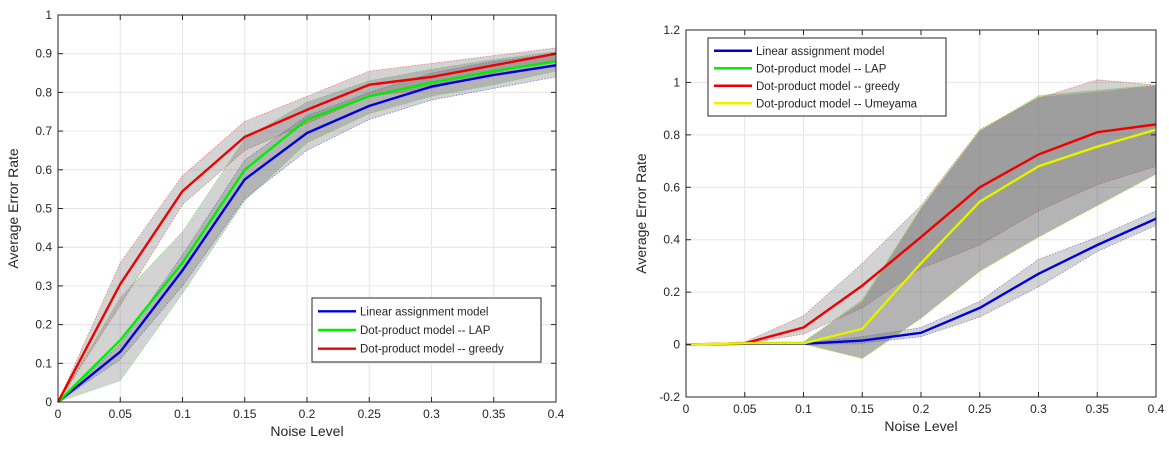 The height and width of the screenshot is (452, 1169). I want to click on y-tick-label: 0.3, so click(43, 286).